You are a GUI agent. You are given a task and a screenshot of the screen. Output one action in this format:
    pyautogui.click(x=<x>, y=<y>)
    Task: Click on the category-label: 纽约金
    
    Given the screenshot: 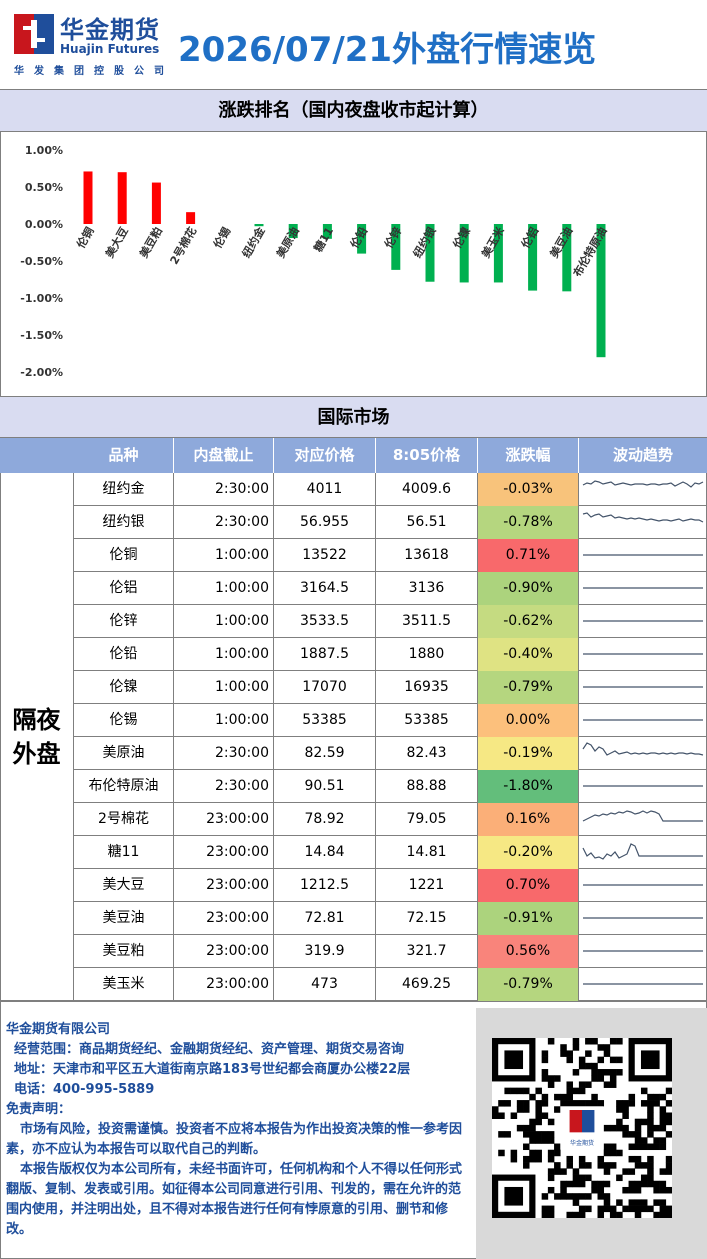 What is the action you would take?
    pyautogui.click(x=253, y=242)
    